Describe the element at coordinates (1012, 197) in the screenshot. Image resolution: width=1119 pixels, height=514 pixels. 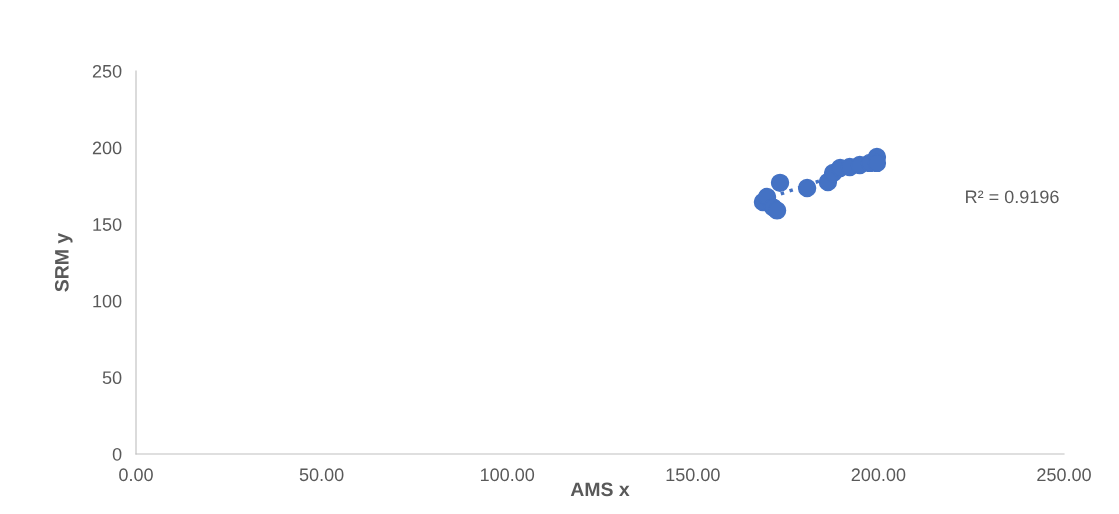
I see `annotation: R² = 0.9196` at that location.